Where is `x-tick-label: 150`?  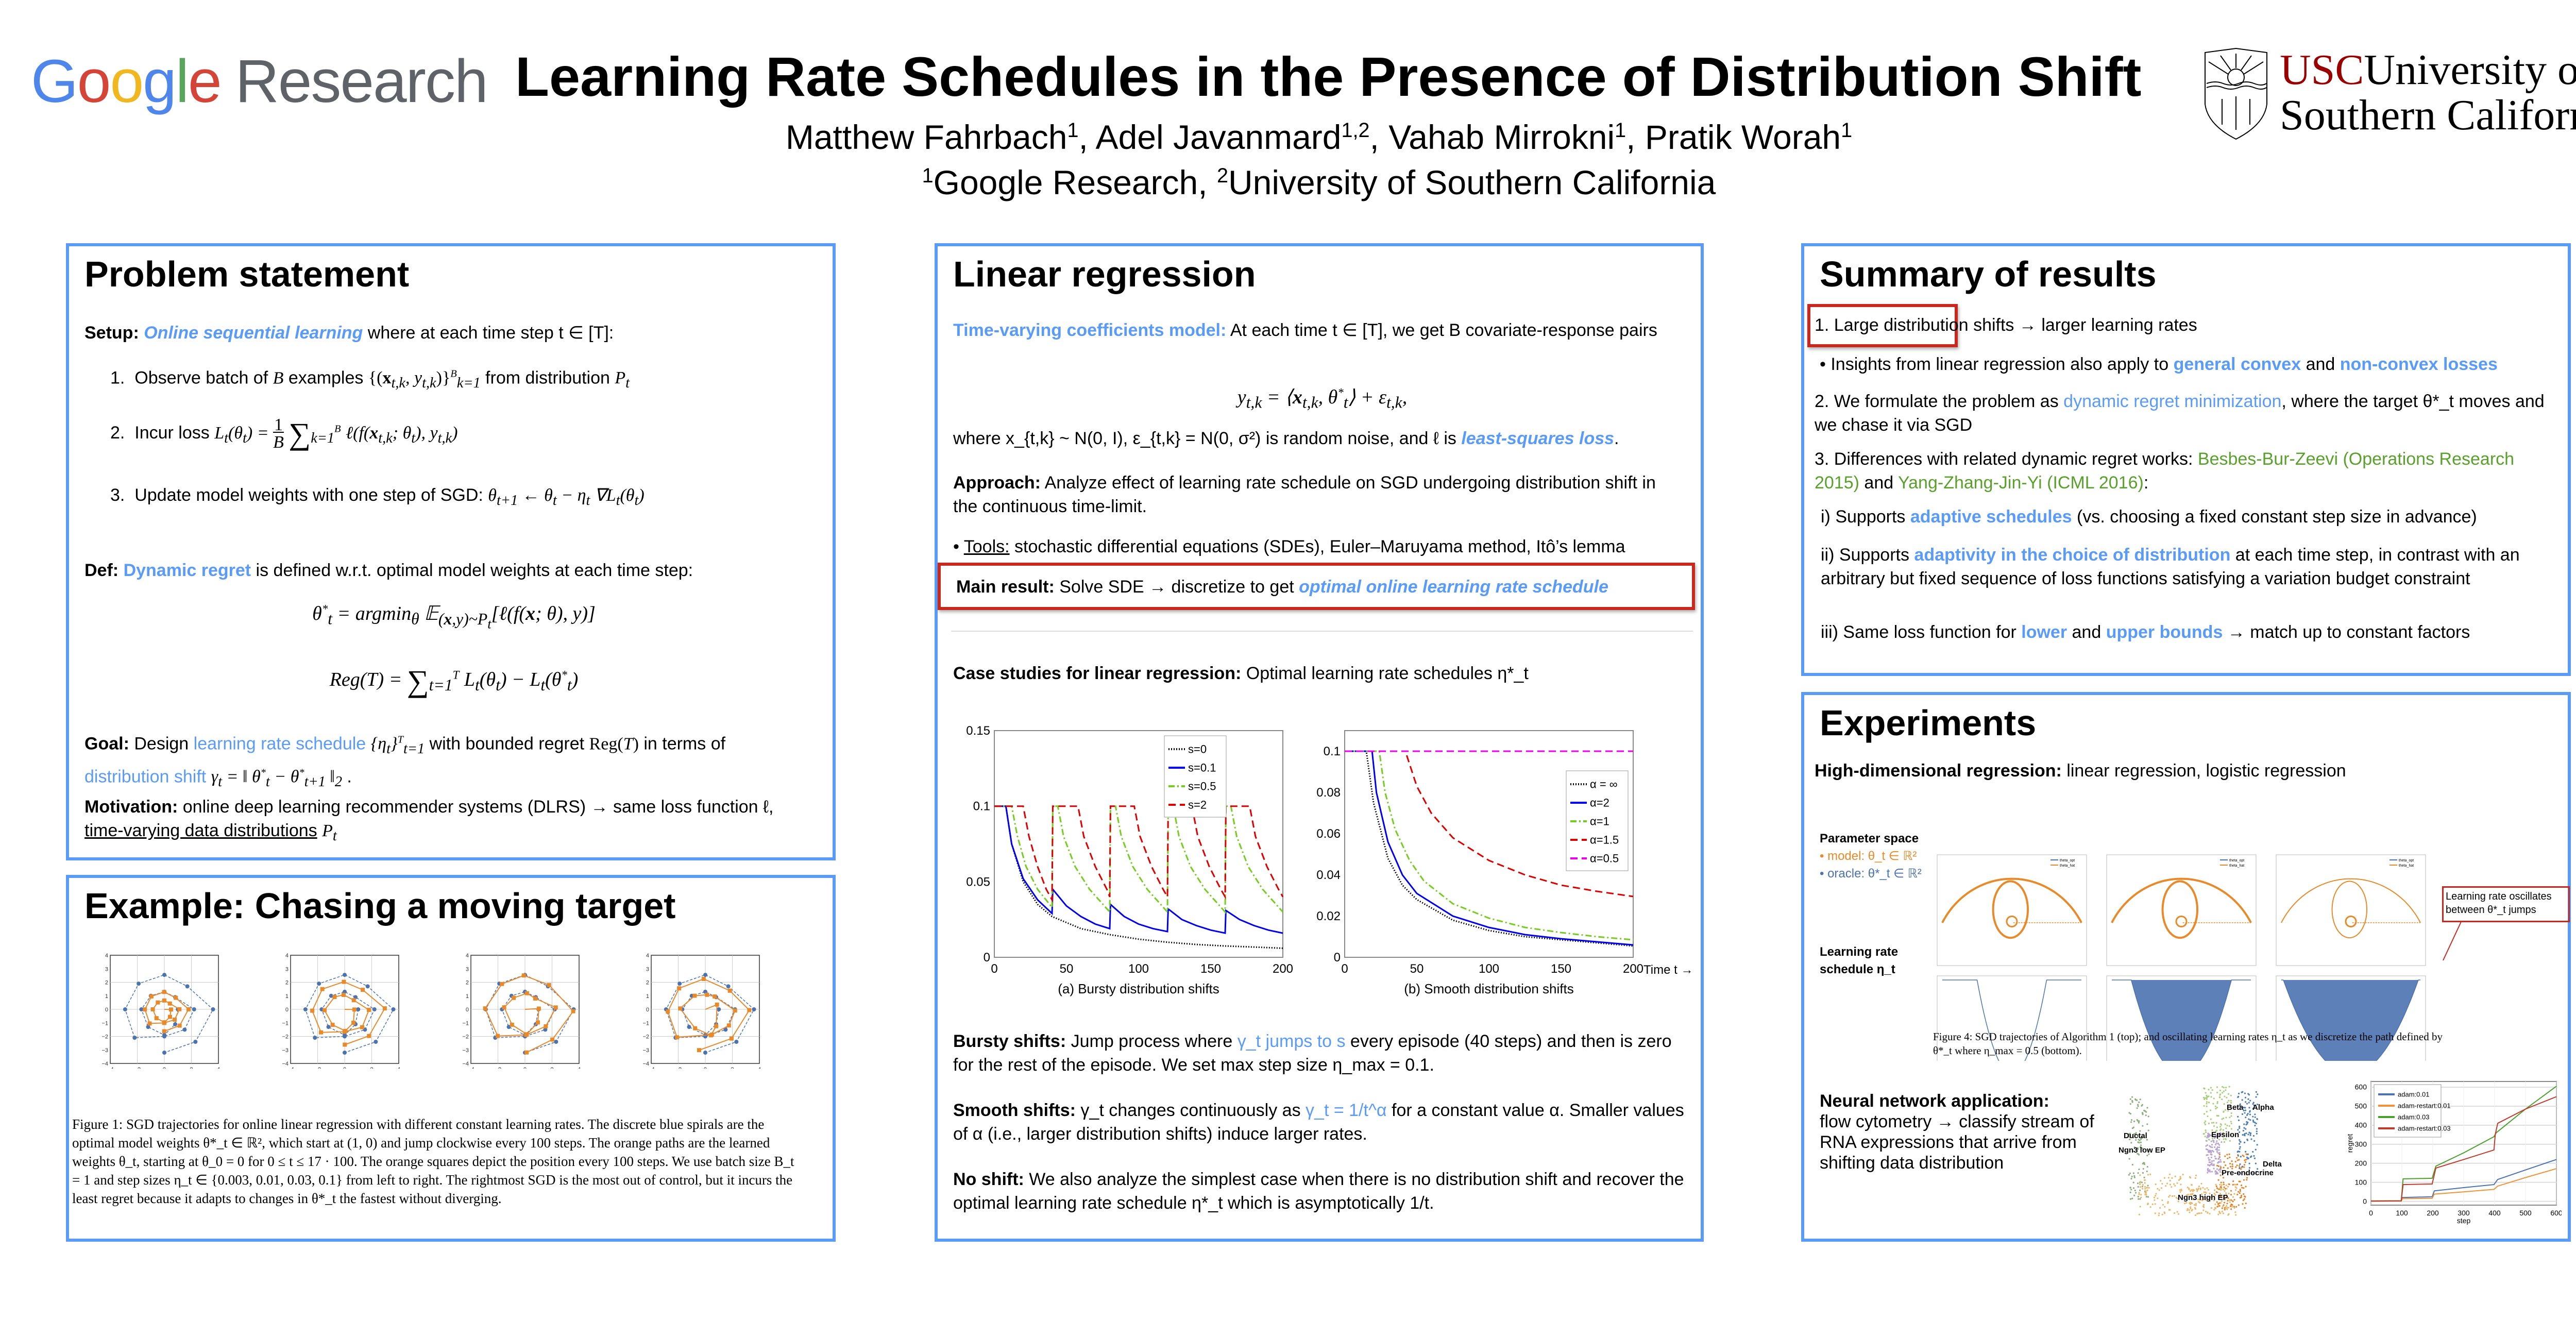 x-tick-label: 150 is located at coordinates (1561, 969).